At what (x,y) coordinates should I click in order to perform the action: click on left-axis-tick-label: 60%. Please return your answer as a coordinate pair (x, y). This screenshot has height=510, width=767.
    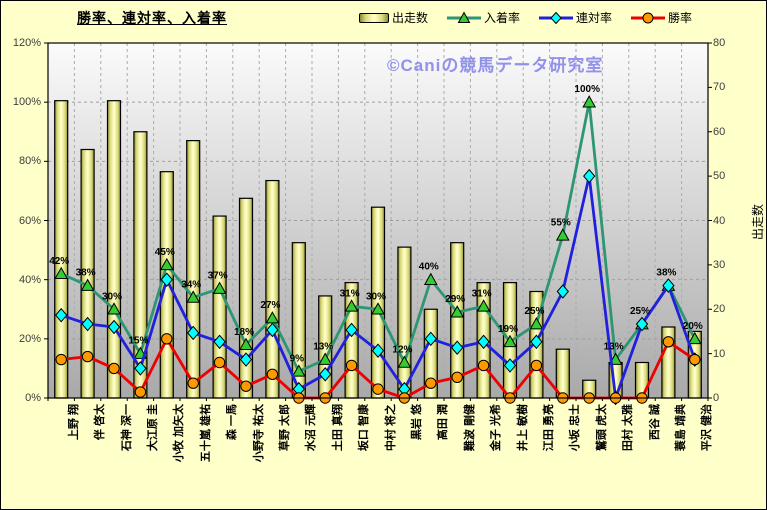
    Looking at the image, I should click on (29, 220).